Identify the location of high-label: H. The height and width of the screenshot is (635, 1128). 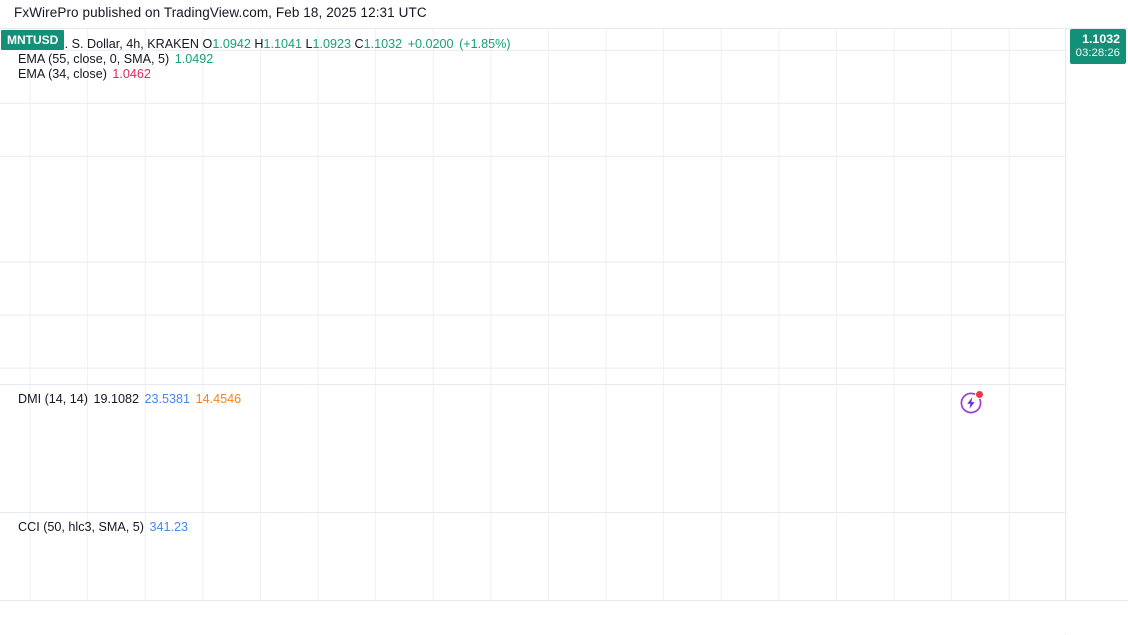
(259, 44).